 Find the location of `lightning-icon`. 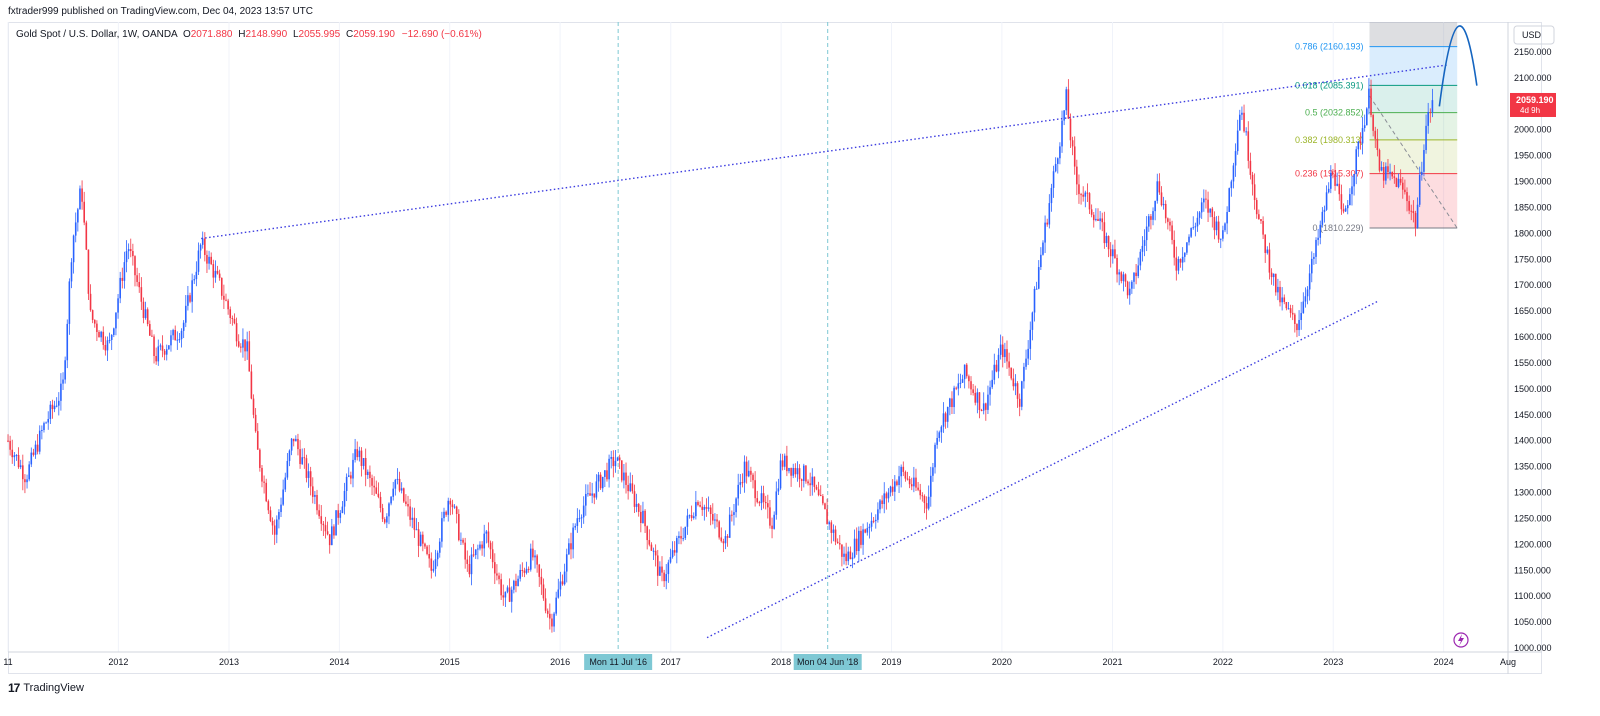

lightning-icon is located at coordinates (1461, 640).